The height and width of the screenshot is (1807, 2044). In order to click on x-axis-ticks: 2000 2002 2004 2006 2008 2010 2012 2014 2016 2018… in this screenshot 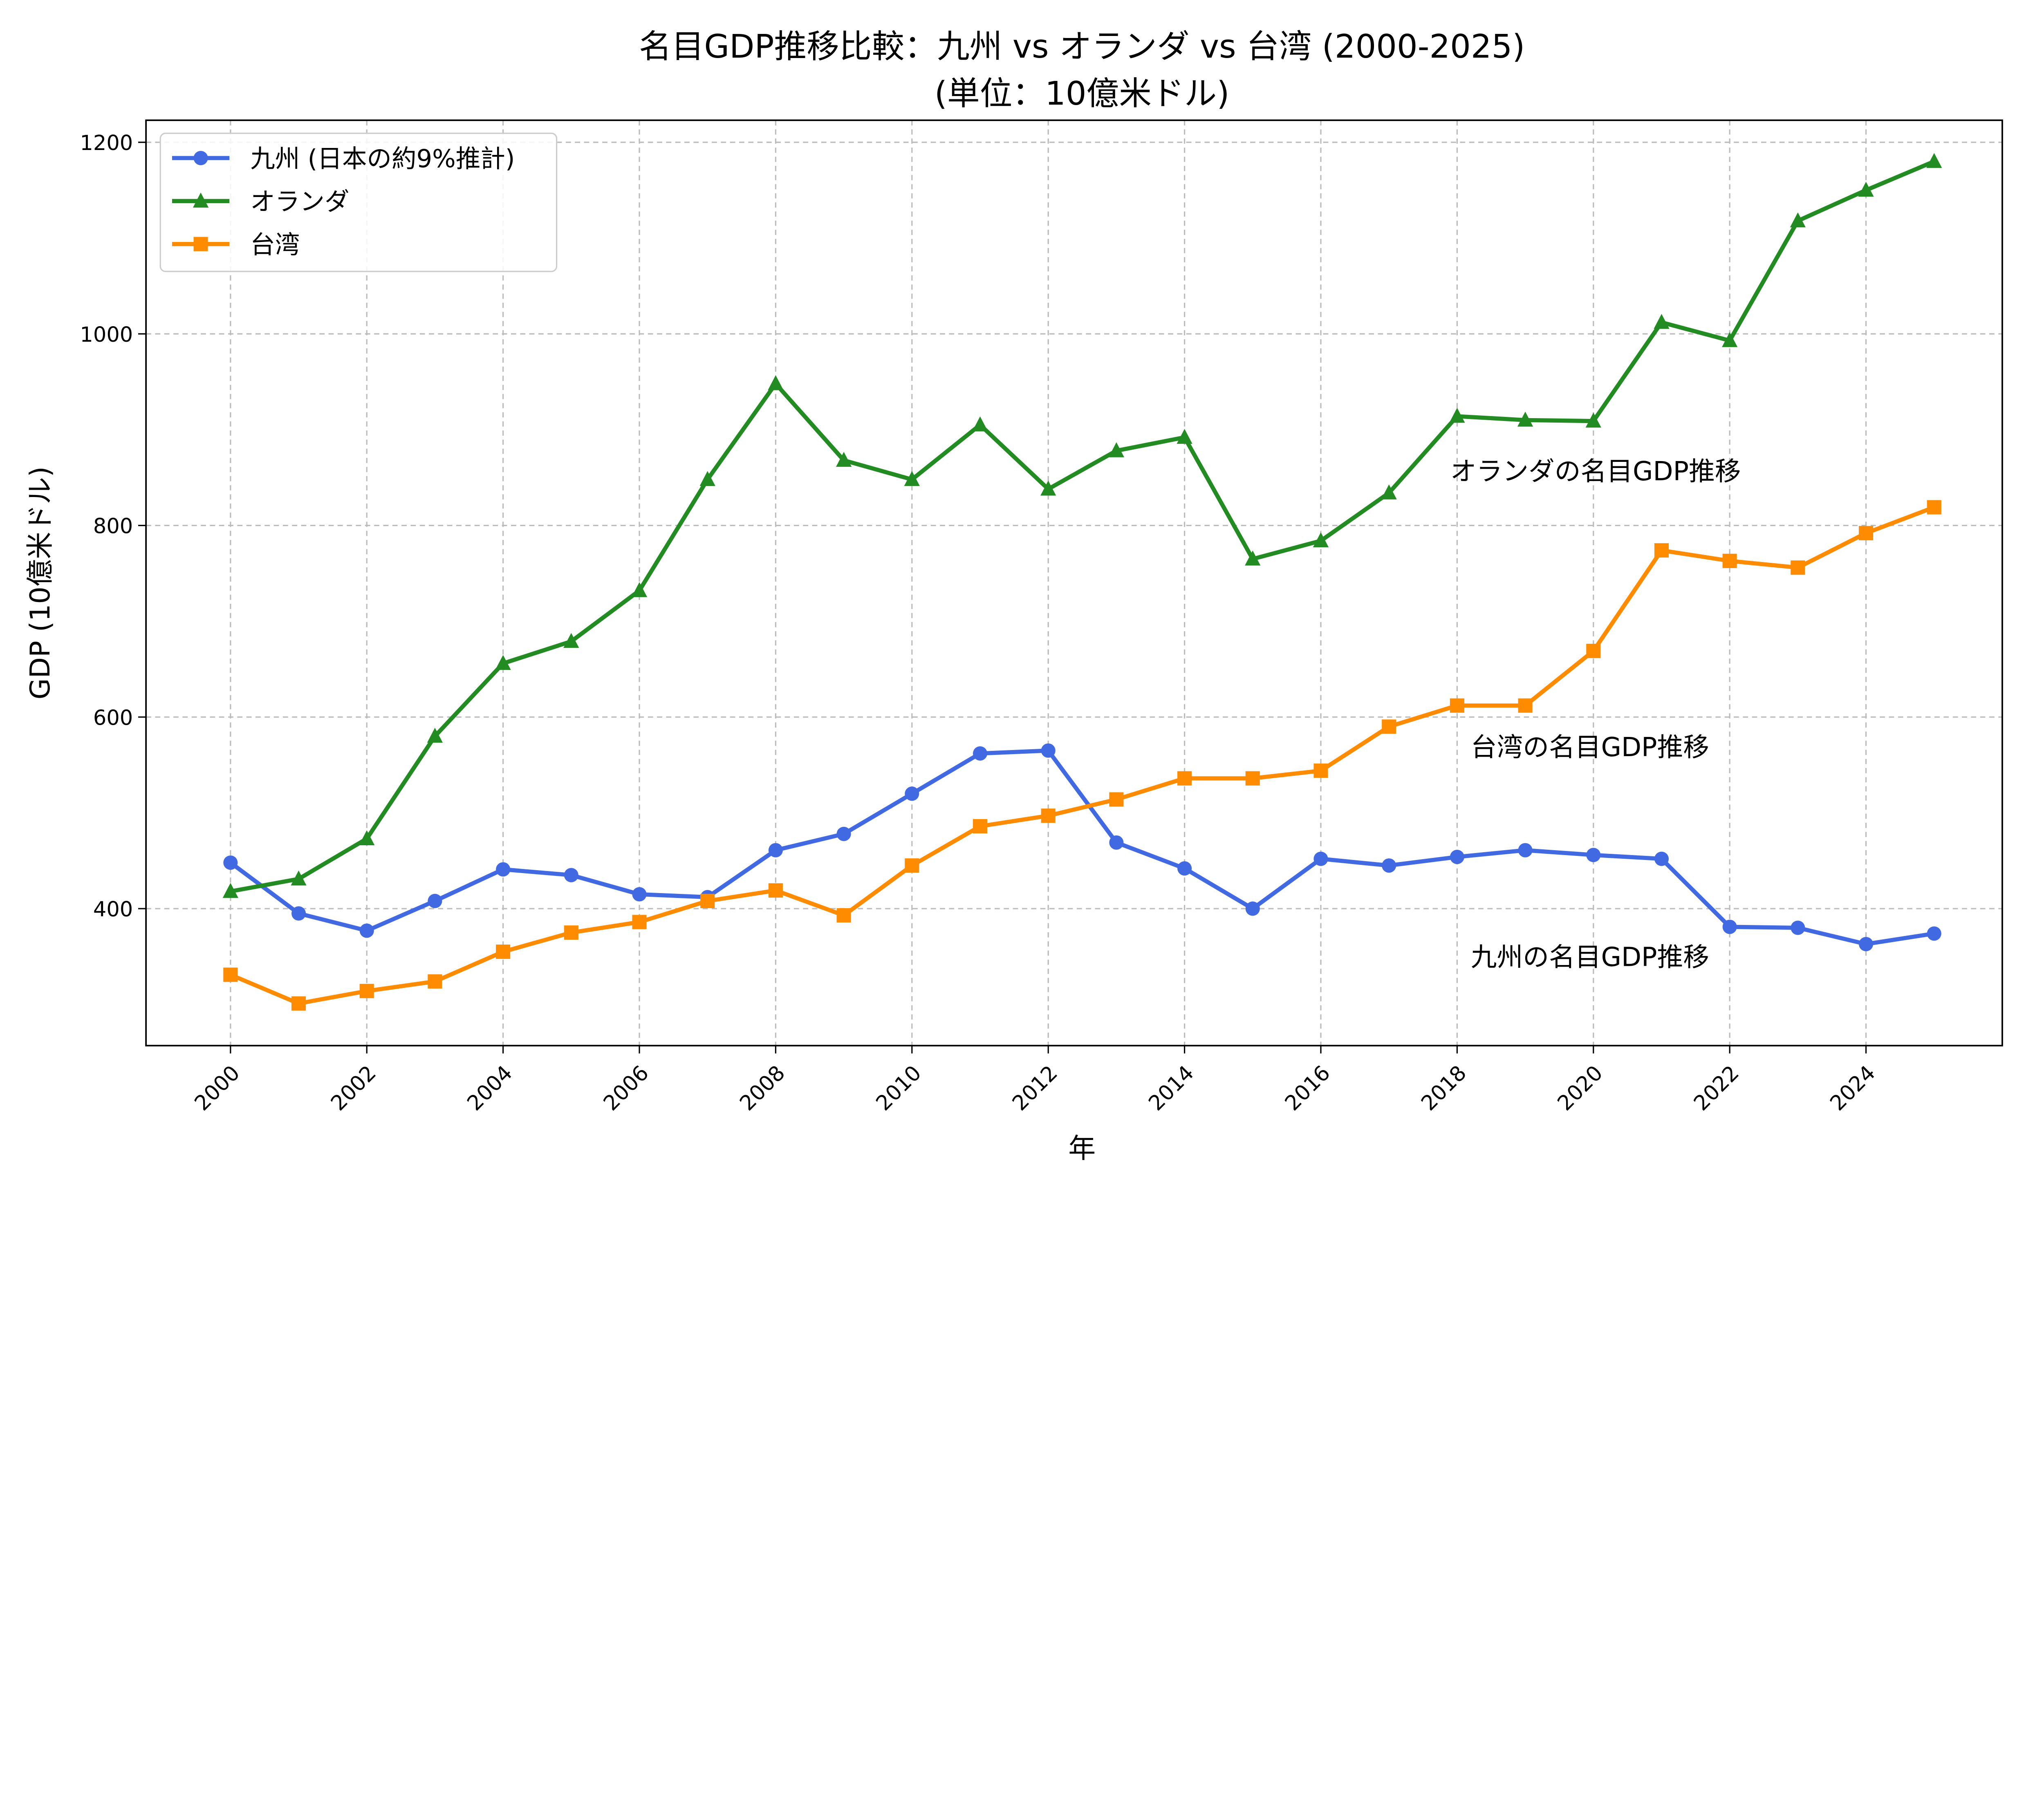, I will do `click(1035, 1080)`.